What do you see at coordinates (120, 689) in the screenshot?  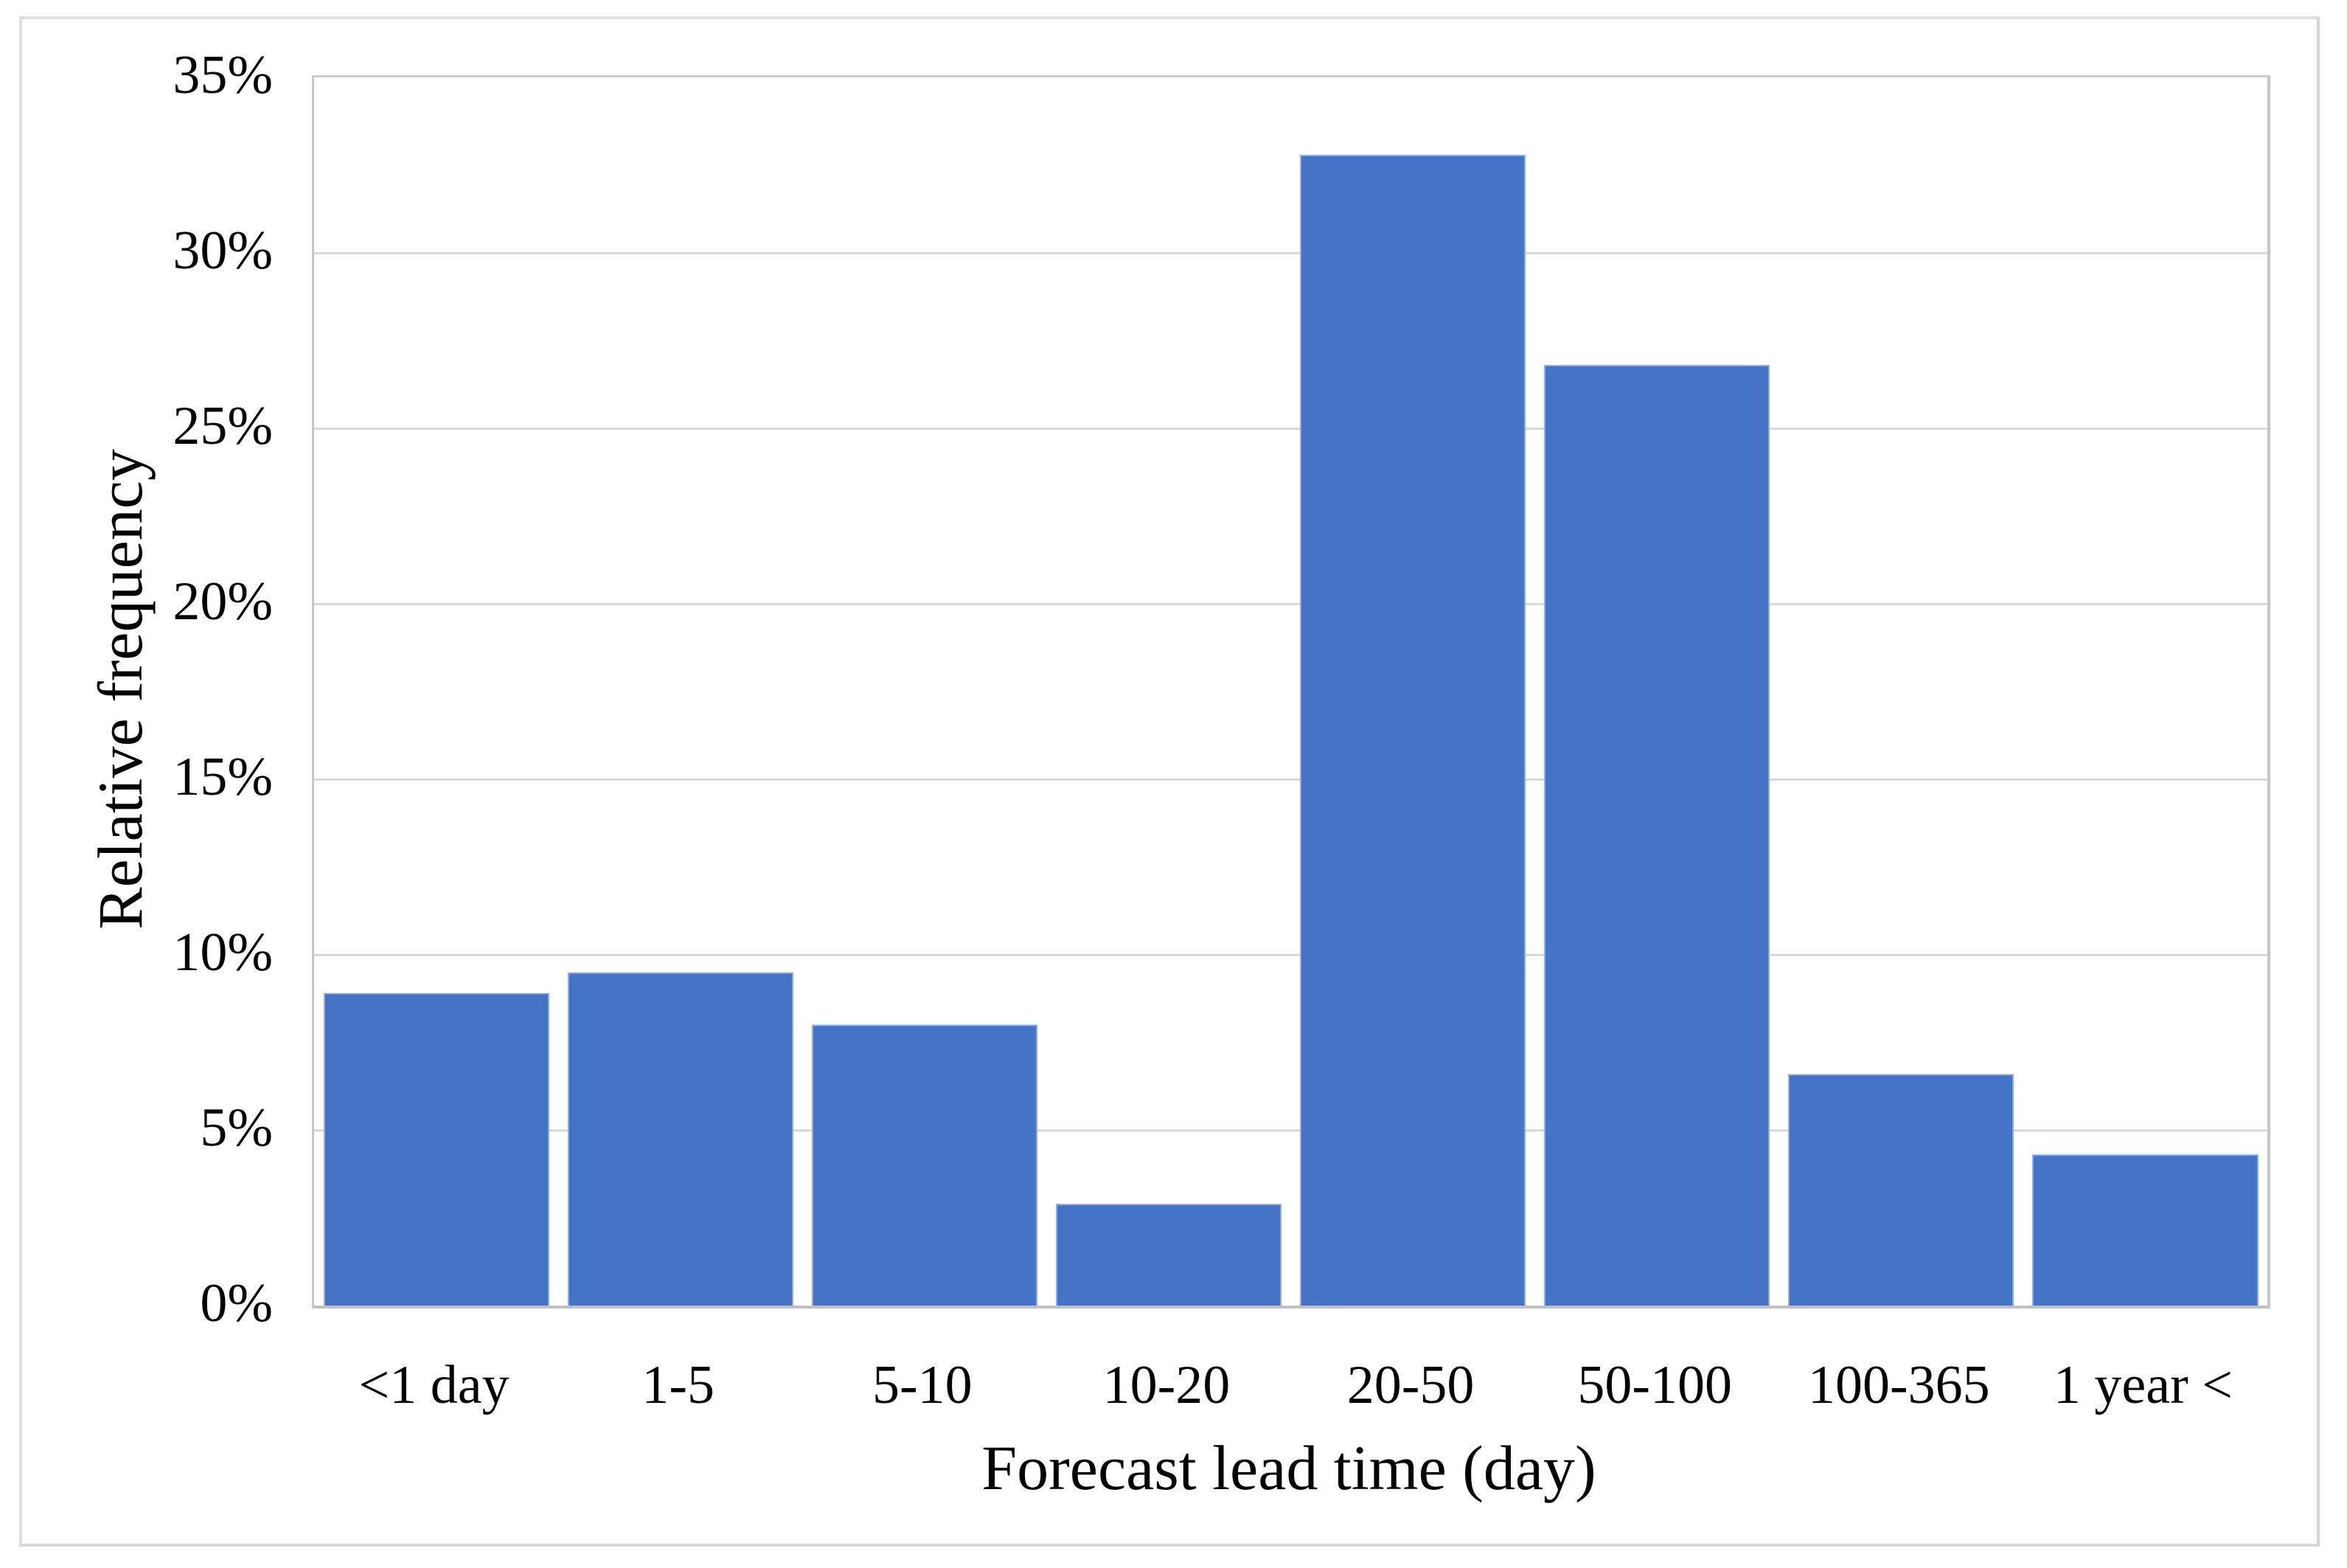 I see `y-axis-title: Relative frequency` at bounding box center [120, 689].